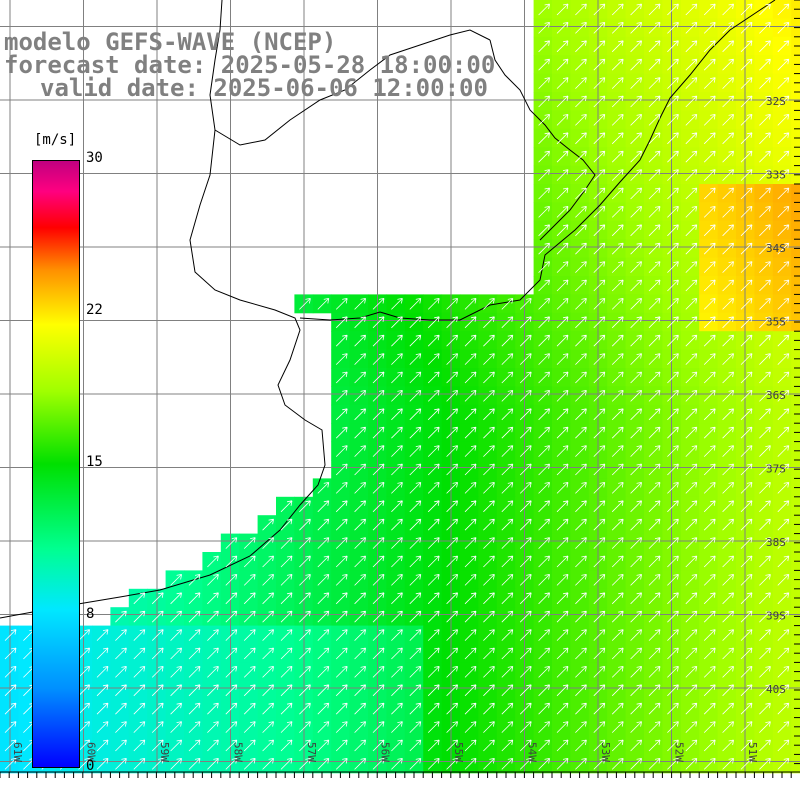 This screenshot has height=800, width=800. What do you see at coordinates (311, 752) in the screenshot?
I see `longitude-label: 57W` at bounding box center [311, 752].